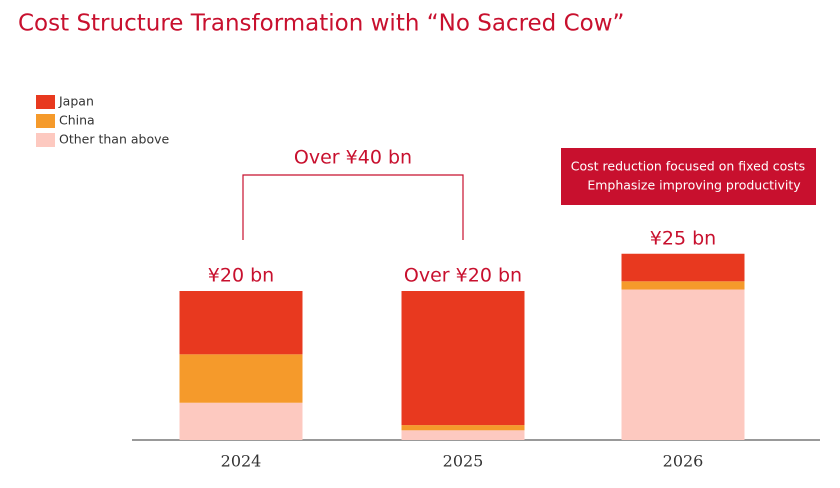 This screenshot has width=840, height=488. I want to click on callout-box, so click(688, 176).